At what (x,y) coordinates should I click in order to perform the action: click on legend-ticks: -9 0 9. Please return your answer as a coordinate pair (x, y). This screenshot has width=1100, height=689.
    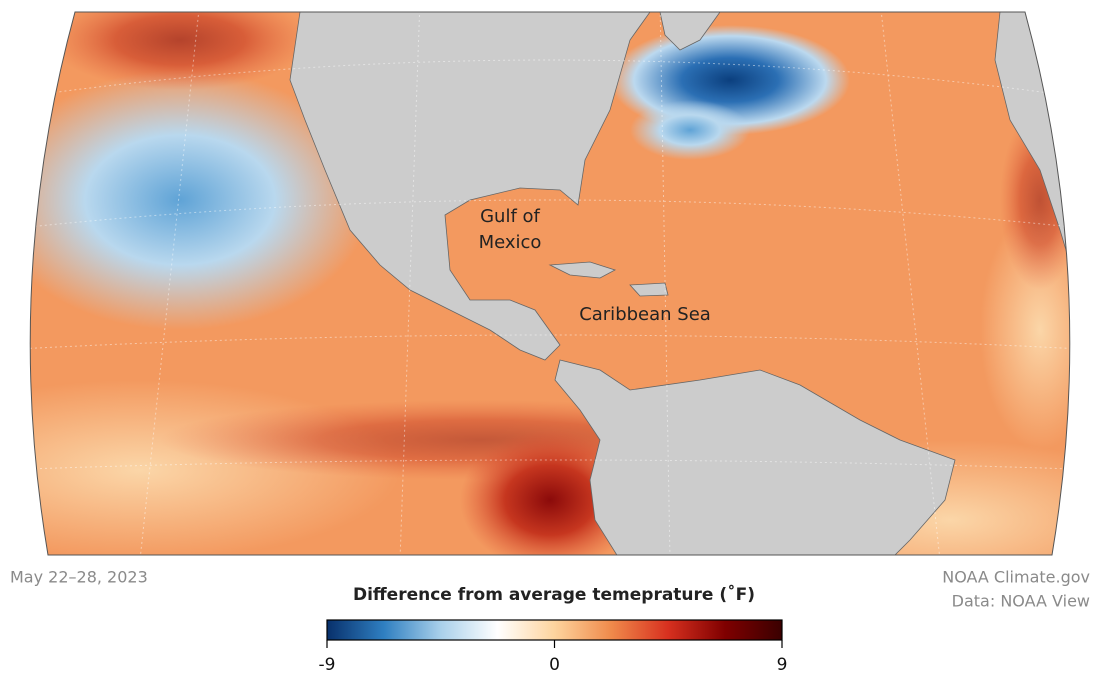
    Looking at the image, I should click on (553, 657).